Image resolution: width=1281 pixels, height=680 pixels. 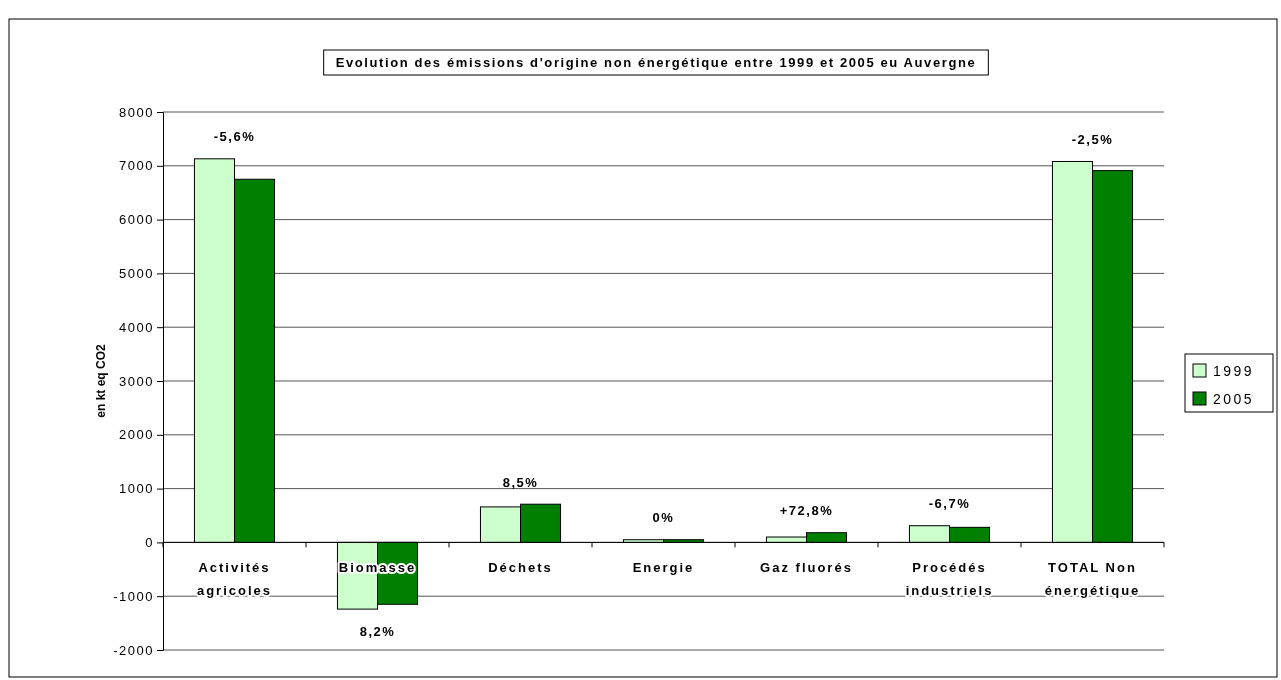 What do you see at coordinates (806, 568) in the screenshot?
I see `x-tick-label: Gaz fluorés` at bounding box center [806, 568].